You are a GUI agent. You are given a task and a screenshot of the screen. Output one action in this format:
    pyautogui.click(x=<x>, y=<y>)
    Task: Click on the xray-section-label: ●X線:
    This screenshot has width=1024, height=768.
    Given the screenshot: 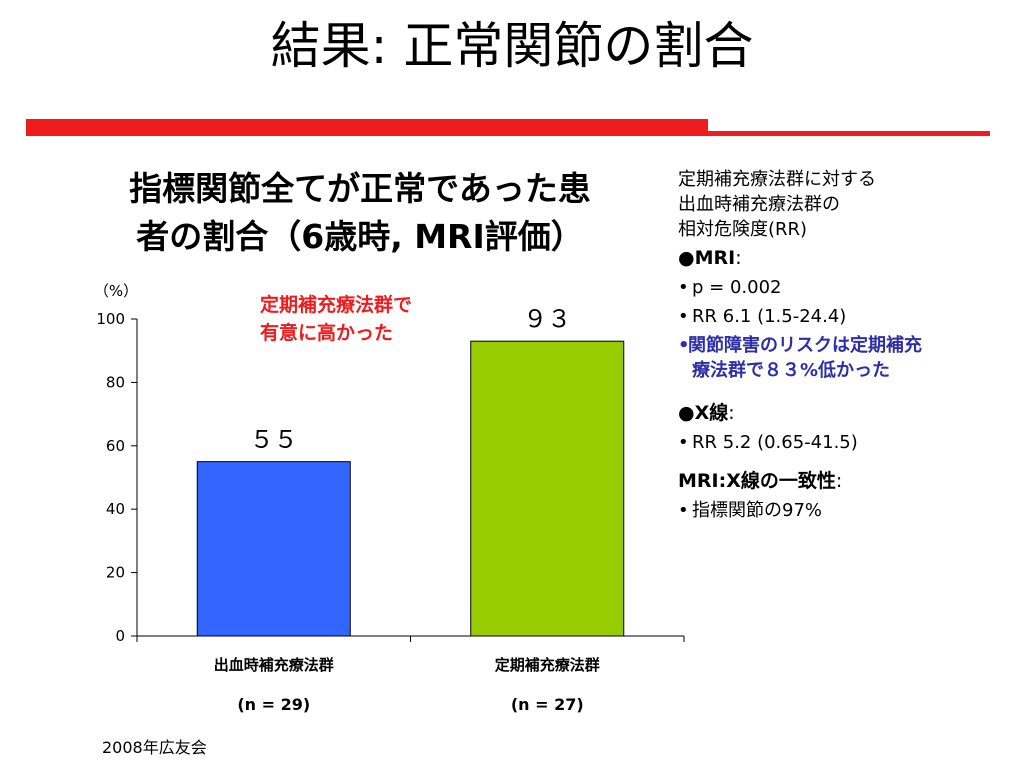 What is the action you would take?
    pyautogui.click(x=706, y=413)
    